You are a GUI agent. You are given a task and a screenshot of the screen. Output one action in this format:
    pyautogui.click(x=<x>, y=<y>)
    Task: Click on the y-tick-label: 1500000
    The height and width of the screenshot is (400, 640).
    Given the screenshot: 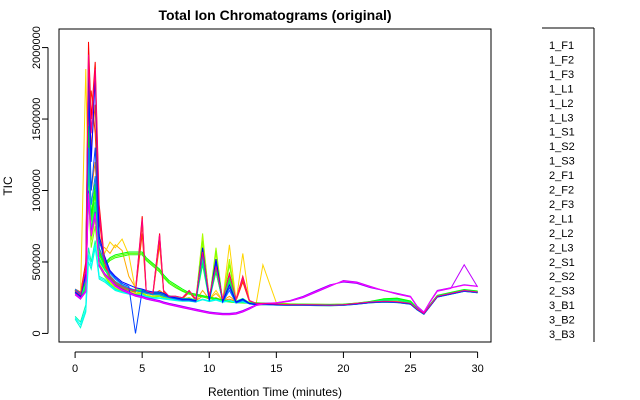 What is the action you would take?
    pyautogui.click(x=37, y=119)
    